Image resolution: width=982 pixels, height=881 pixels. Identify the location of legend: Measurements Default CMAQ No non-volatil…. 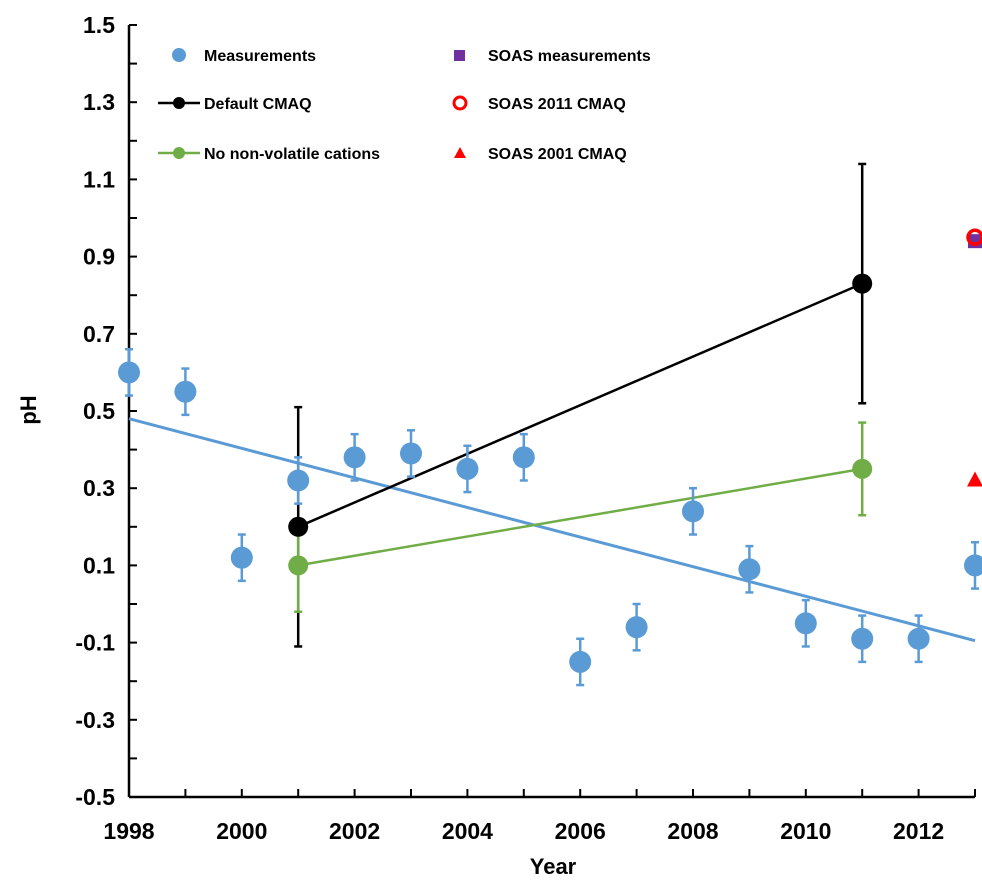
(404, 105).